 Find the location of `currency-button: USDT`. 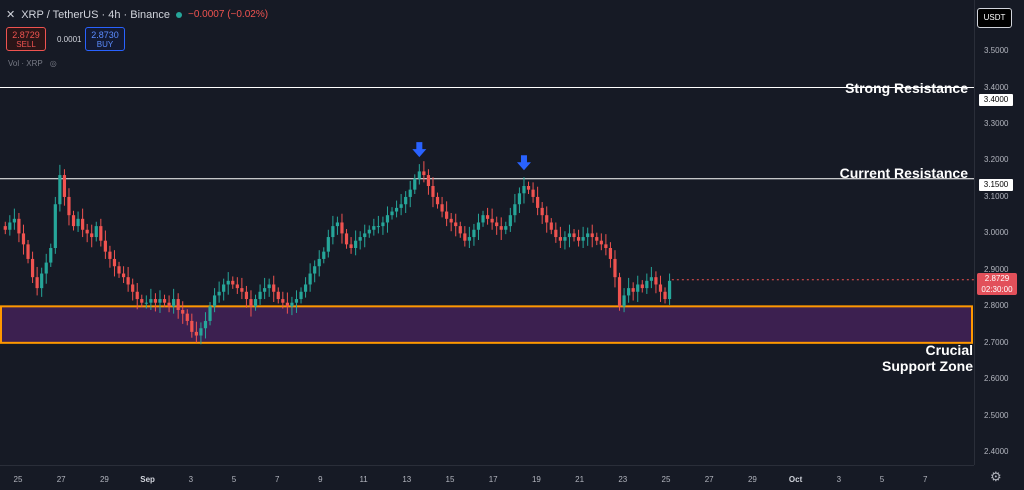

currency-button: USDT is located at coordinates (994, 18).